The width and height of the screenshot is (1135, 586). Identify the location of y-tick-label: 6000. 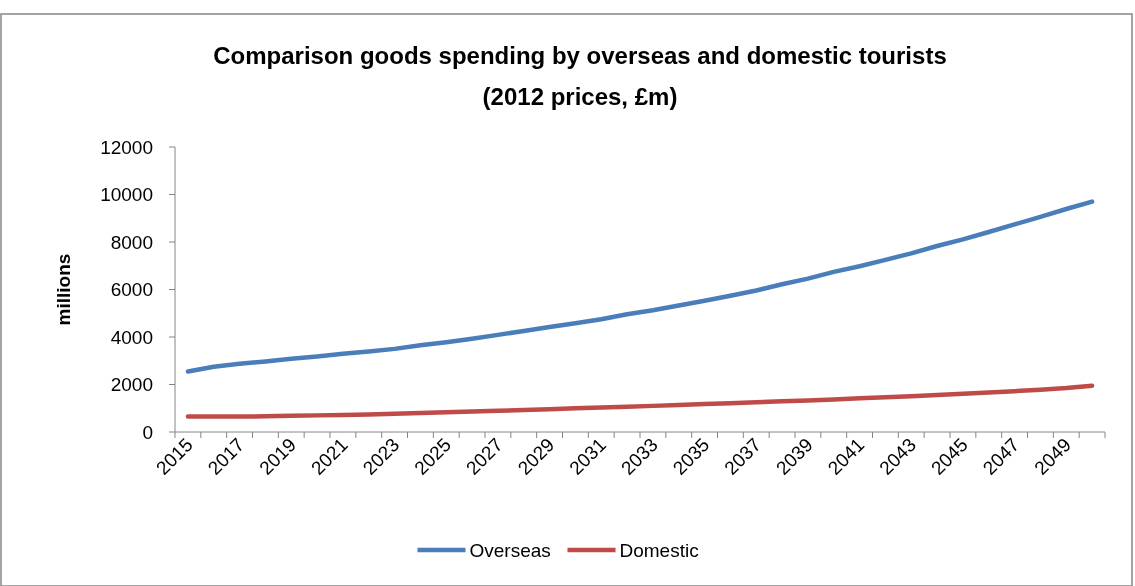
(131, 290).